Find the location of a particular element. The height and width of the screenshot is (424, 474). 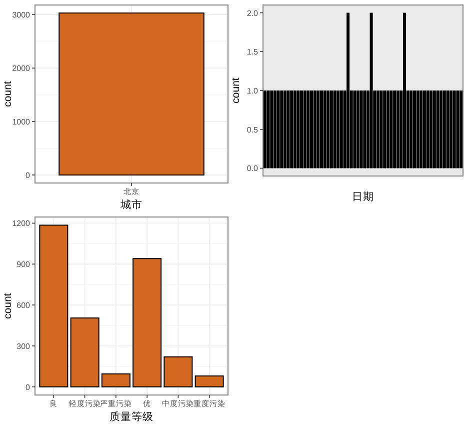

y-tick-label: 1200 is located at coordinates (21, 223).